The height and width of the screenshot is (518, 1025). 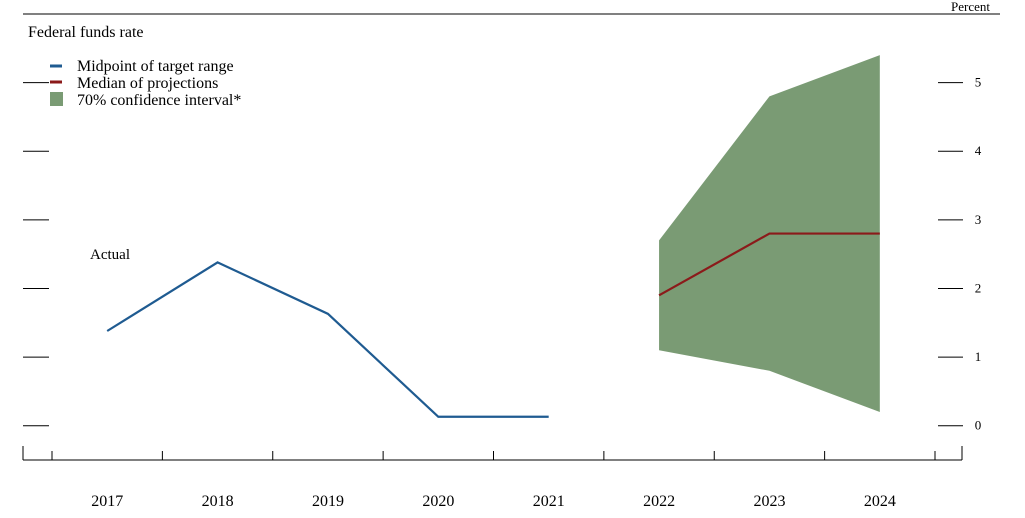 I want to click on x-tick-label-2019: 2019, so click(x=328, y=501).